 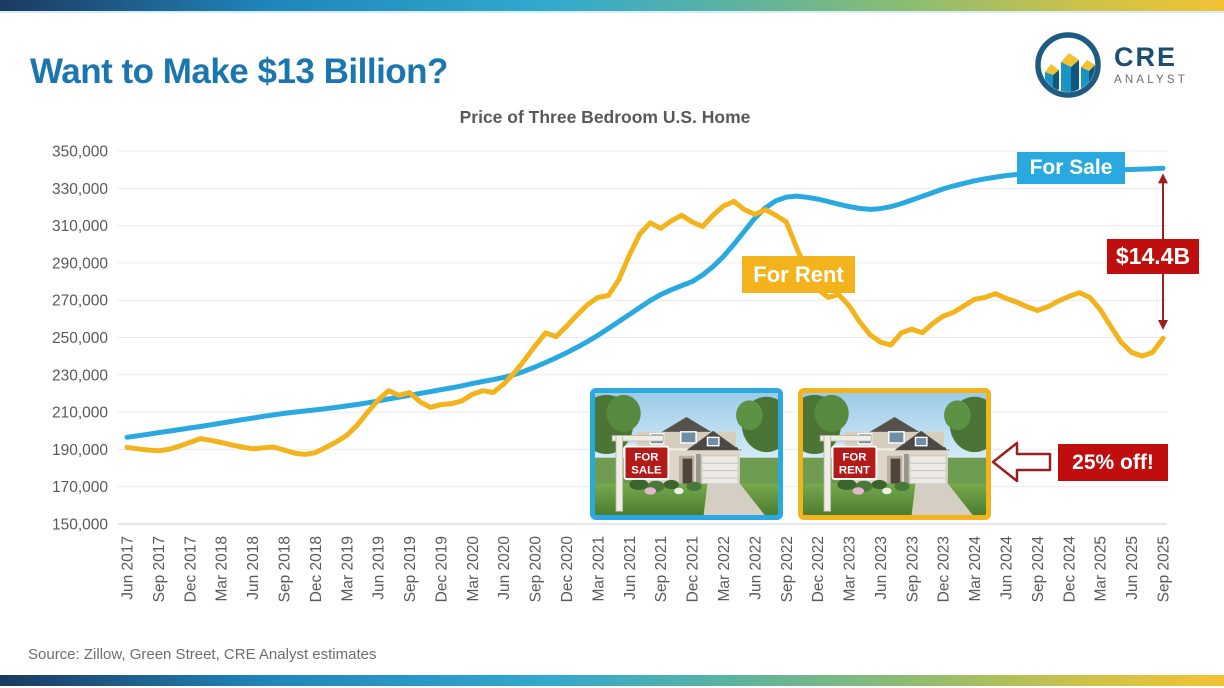 I want to click on x-tick-label: Dec 2021, so click(x=693, y=569).